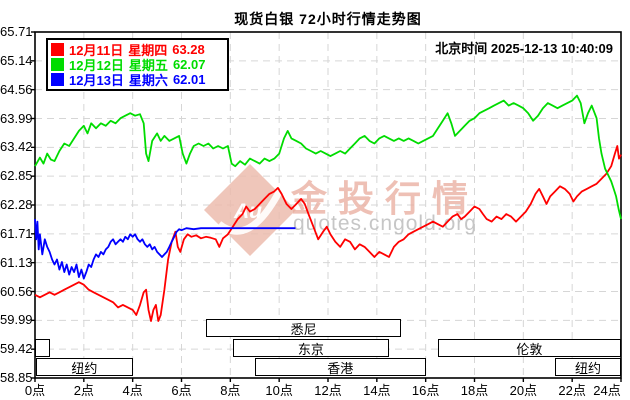 This screenshot has height=400, width=630. Describe the element at coordinates (16, 31) in the screenshot. I see `y-tick-label: 65.71` at that location.